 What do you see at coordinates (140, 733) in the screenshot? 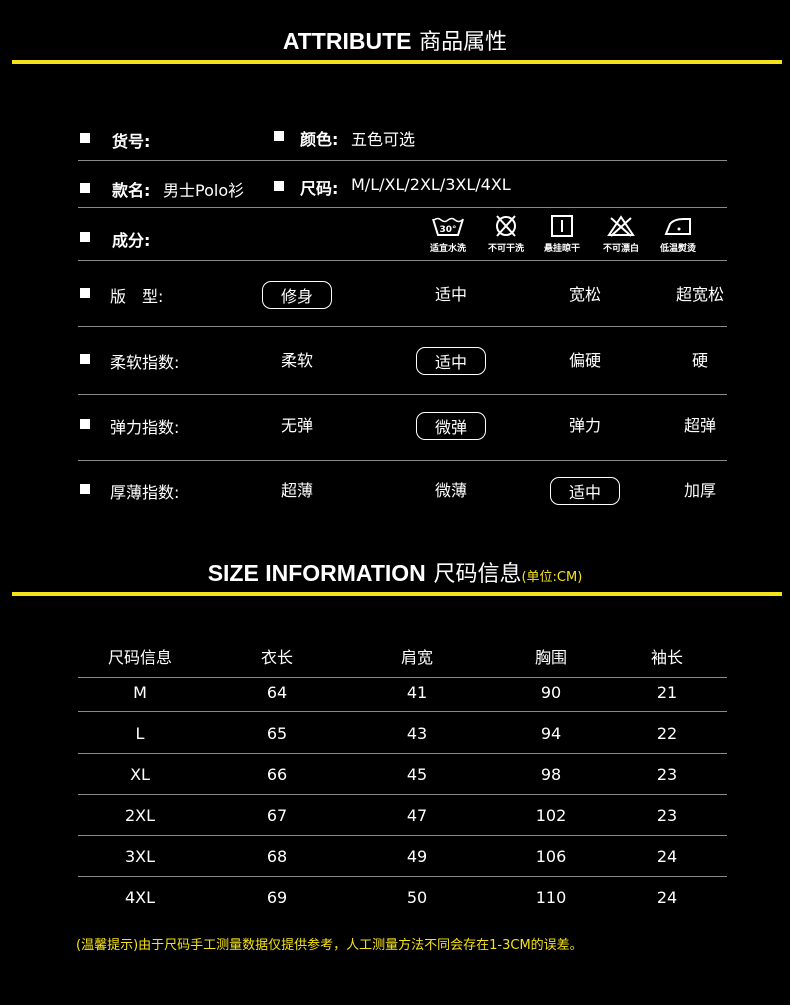
I see `table-cell: L` at bounding box center [140, 733].